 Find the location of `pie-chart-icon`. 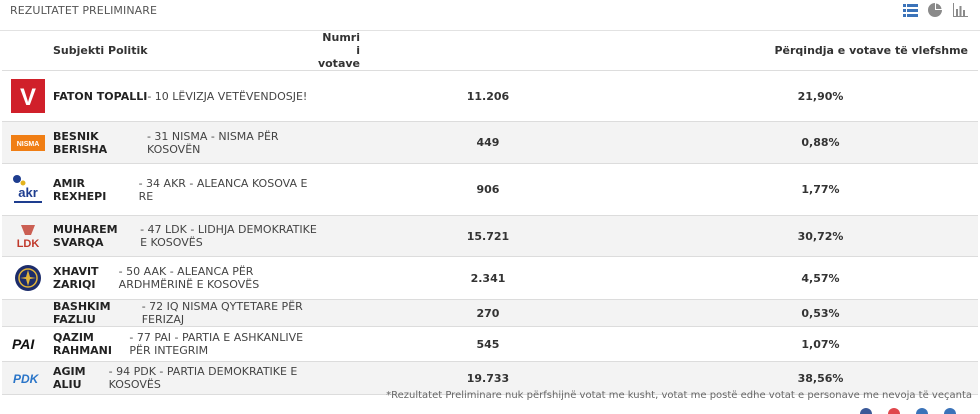

pie-chart-icon is located at coordinates (935, 10).